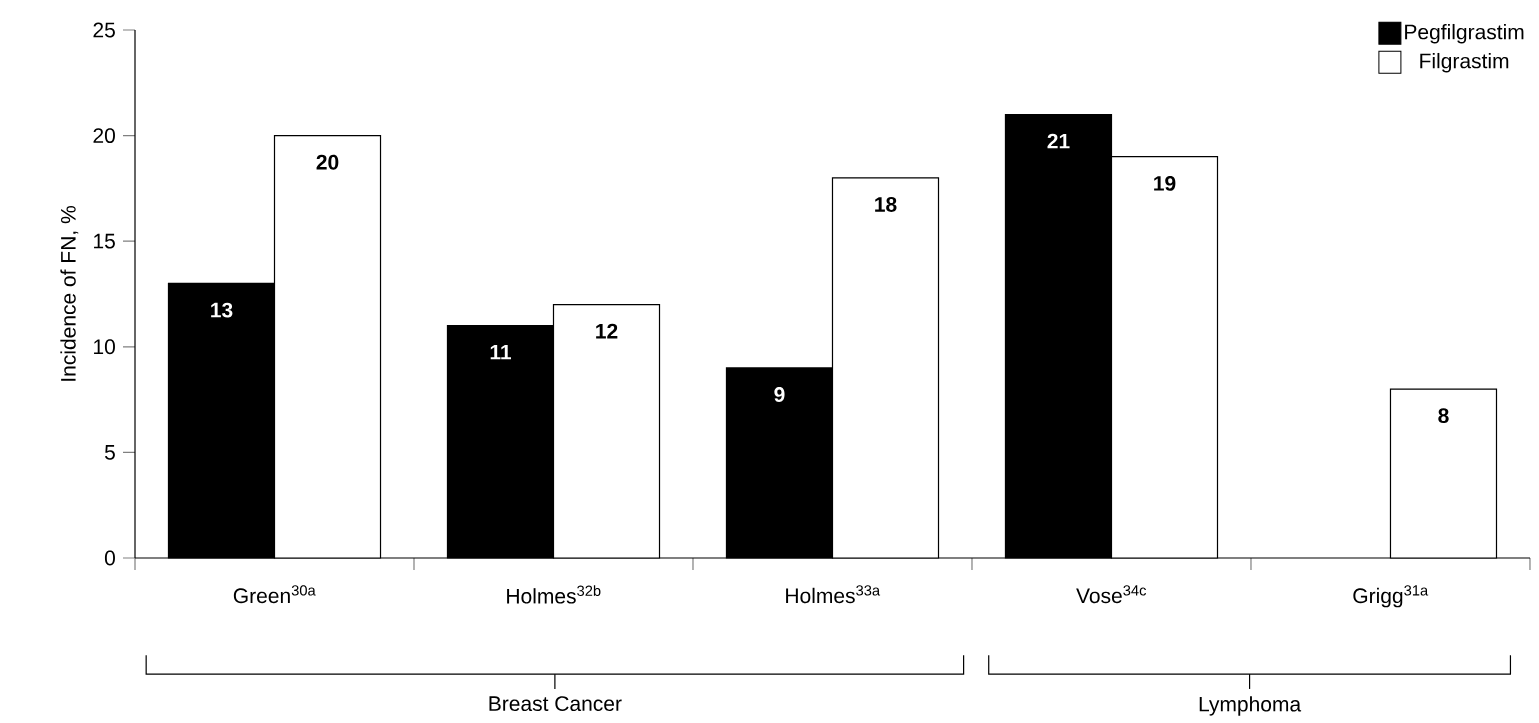 The height and width of the screenshot is (723, 1539). Describe the element at coordinates (327, 162) in the screenshot. I see `data-label: 20` at that location.